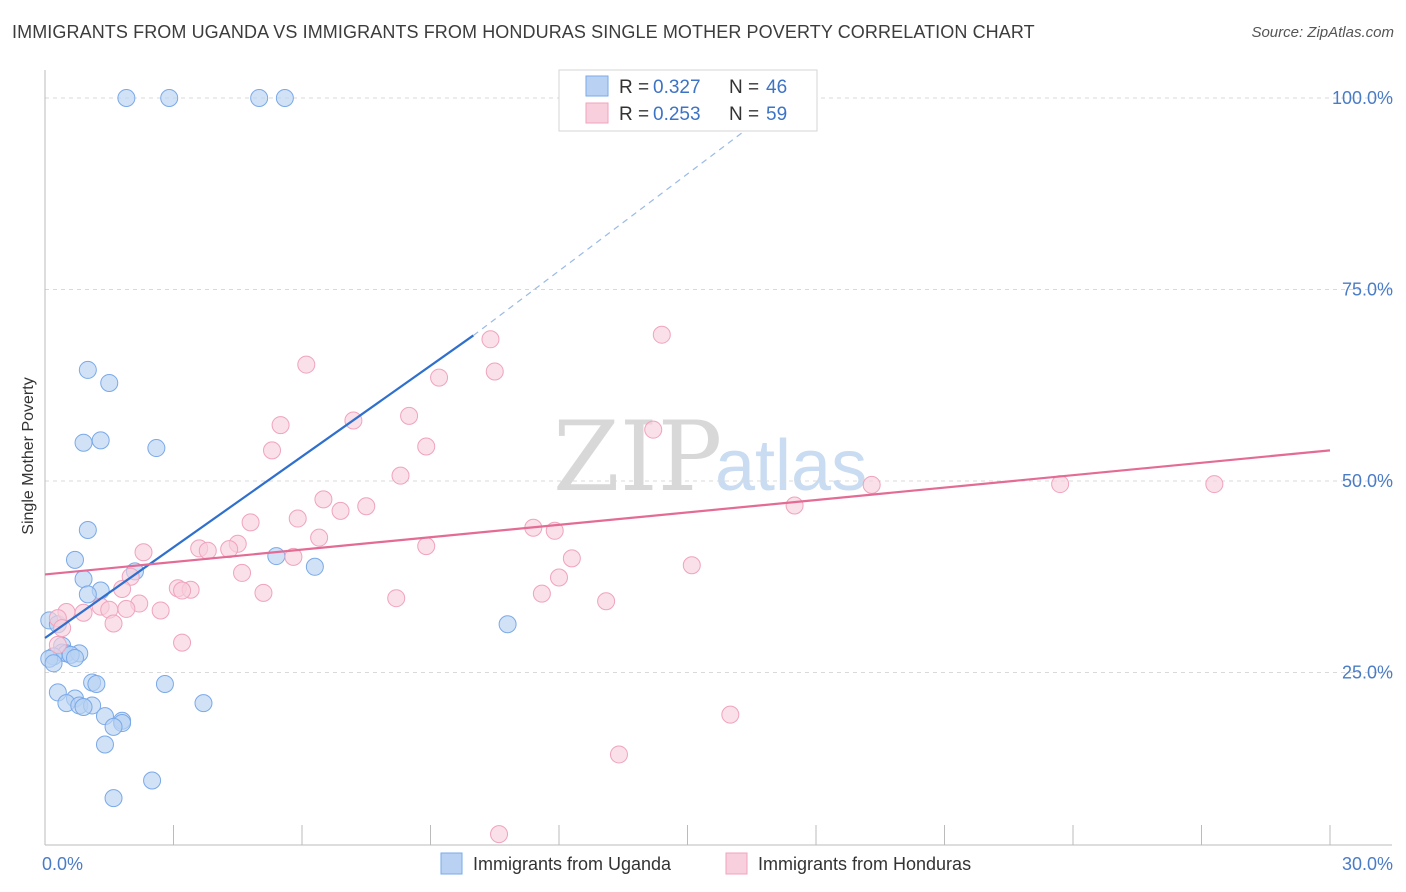  Describe the element at coordinates (1367, 673) in the screenshot. I see `y-tick-label-25: 25.0%` at that location.